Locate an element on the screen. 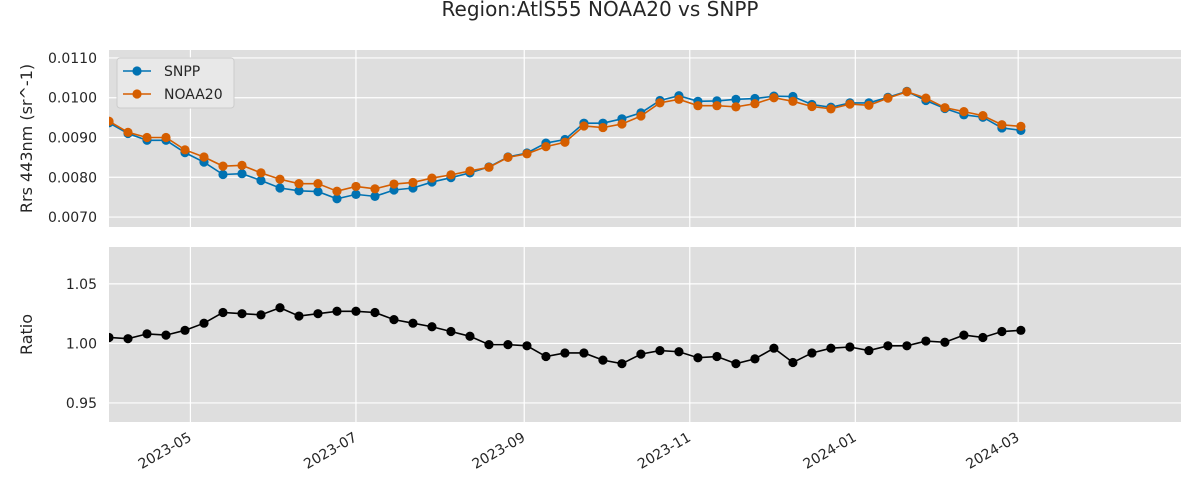 The height and width of the screenshot is (500, 1200). chart-title: Region:AtlS55 NOAA20 vs SNPP is located at coordinates (600, 10).